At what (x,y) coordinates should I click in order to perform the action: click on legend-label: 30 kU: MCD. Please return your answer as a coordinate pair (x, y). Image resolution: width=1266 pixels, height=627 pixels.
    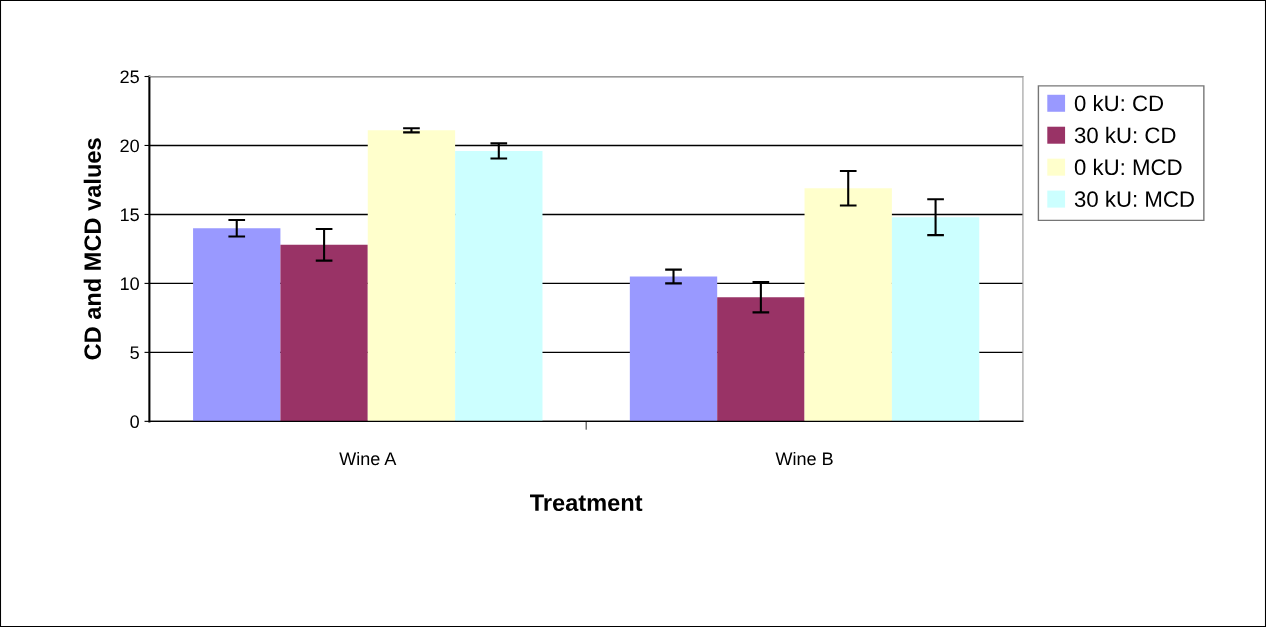
    Looking at the image, I should click on (1134, 199).